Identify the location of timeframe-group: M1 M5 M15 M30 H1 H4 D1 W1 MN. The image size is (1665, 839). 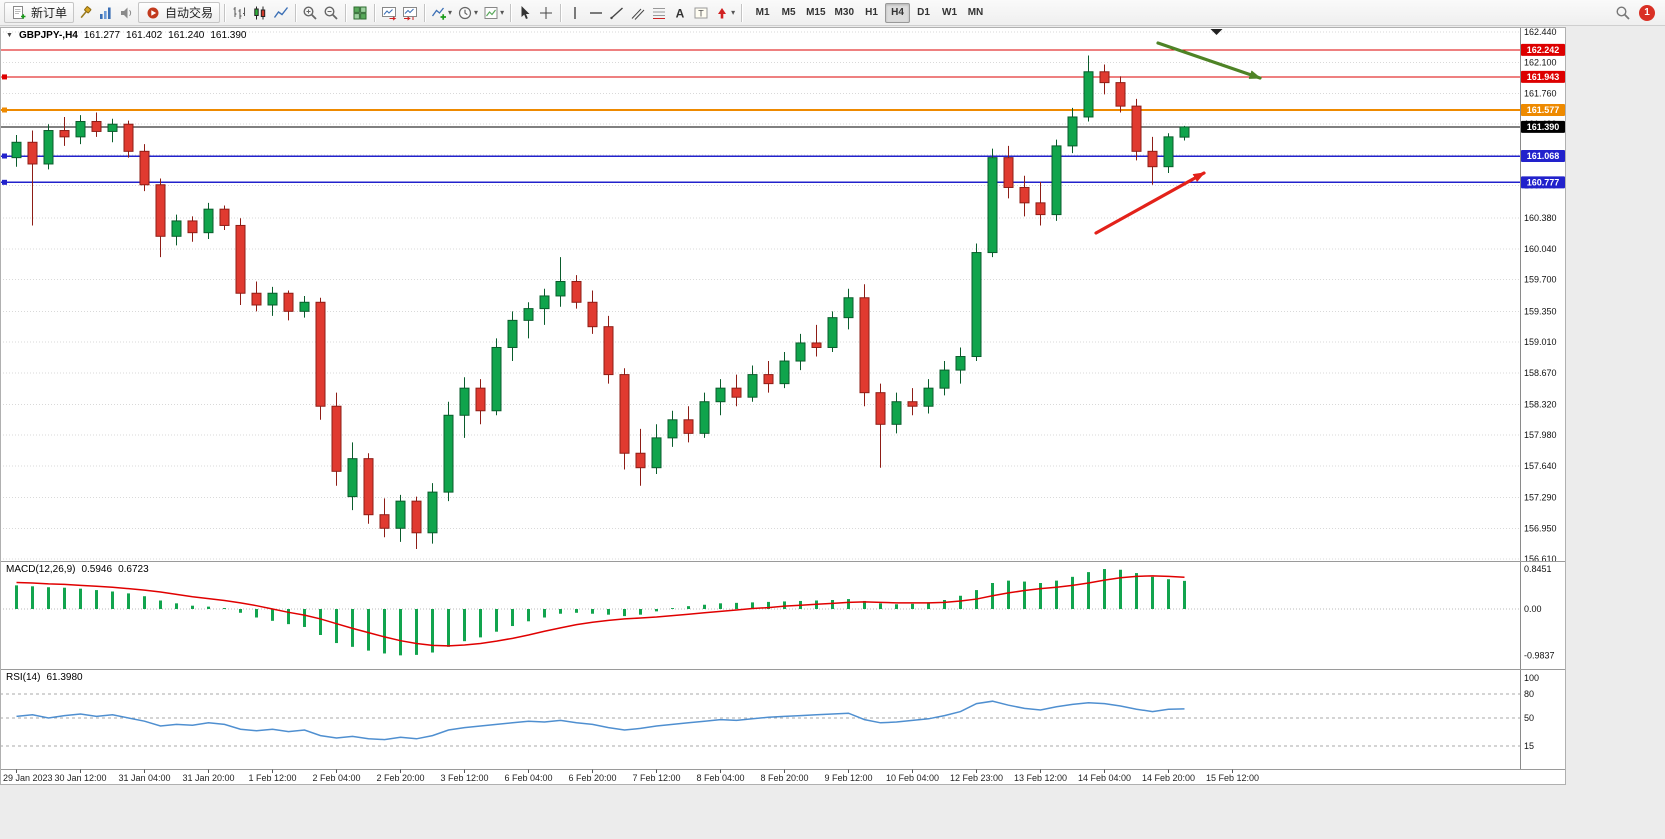
(869, 12).